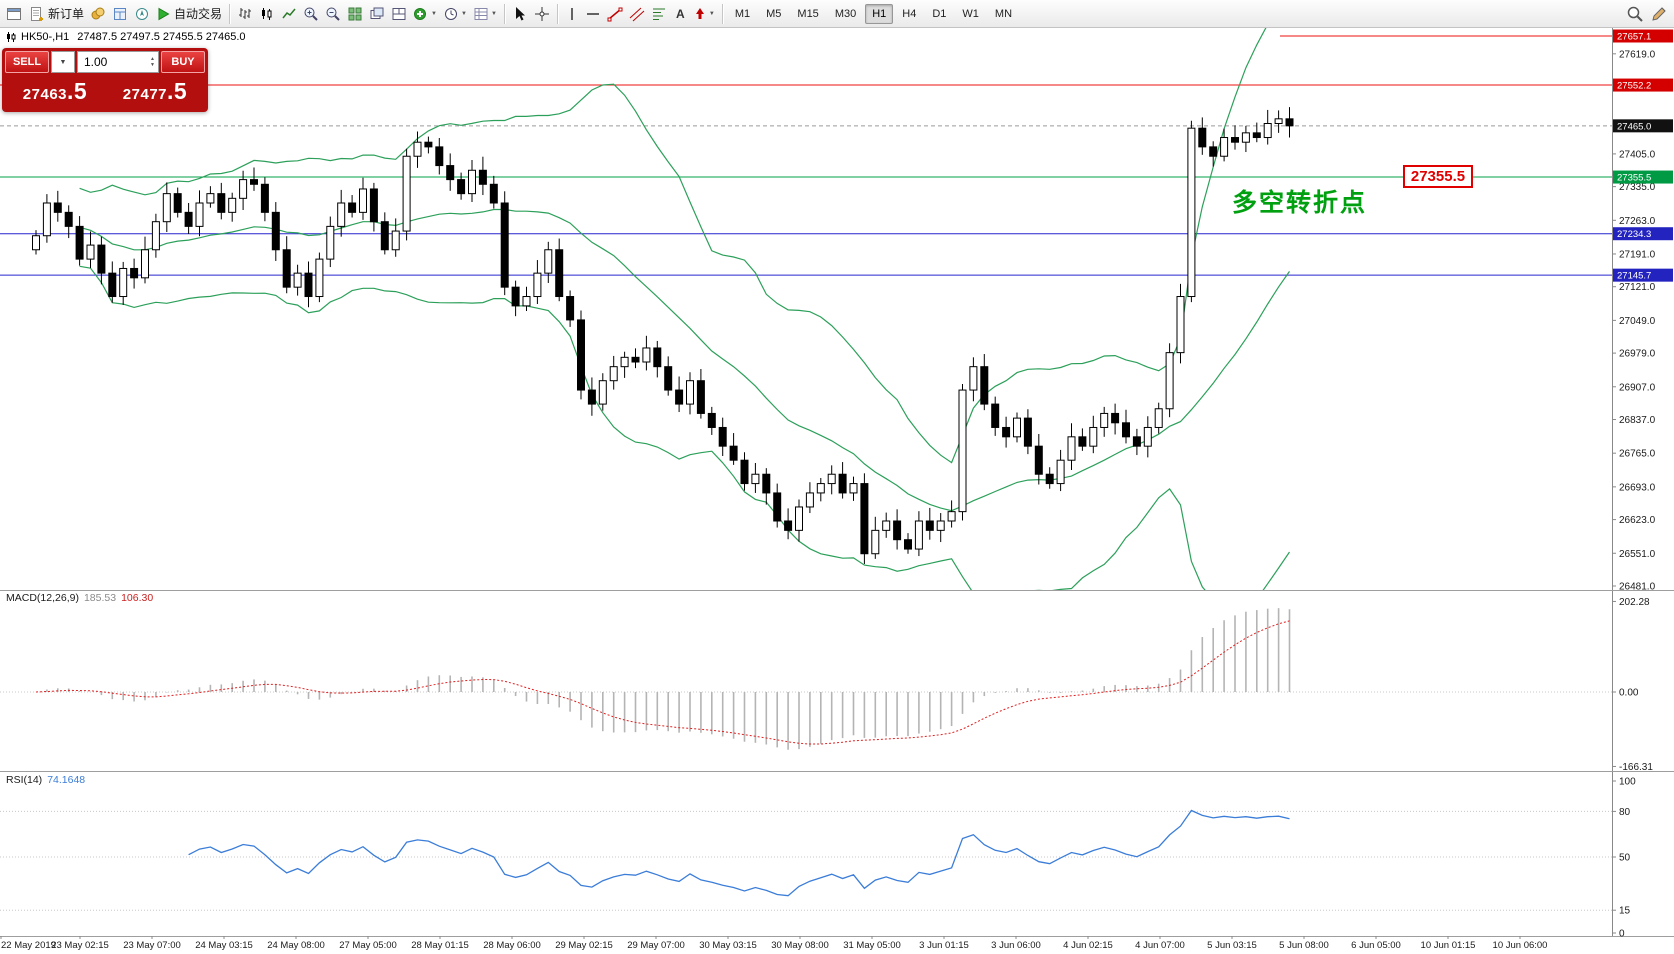 The image size is (1674, 954). Describe the element at coordinates (355, 14) in the screenshot. I see `tile-windows-icon` at that location.